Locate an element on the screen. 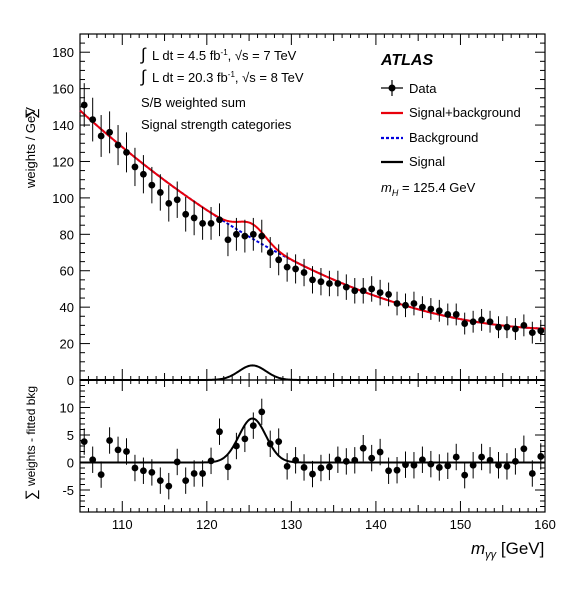 Image resolution: width=582 pixels, height=594 pixels. xlabel: mγγ [GeV] is located at coordinates (507, 550).